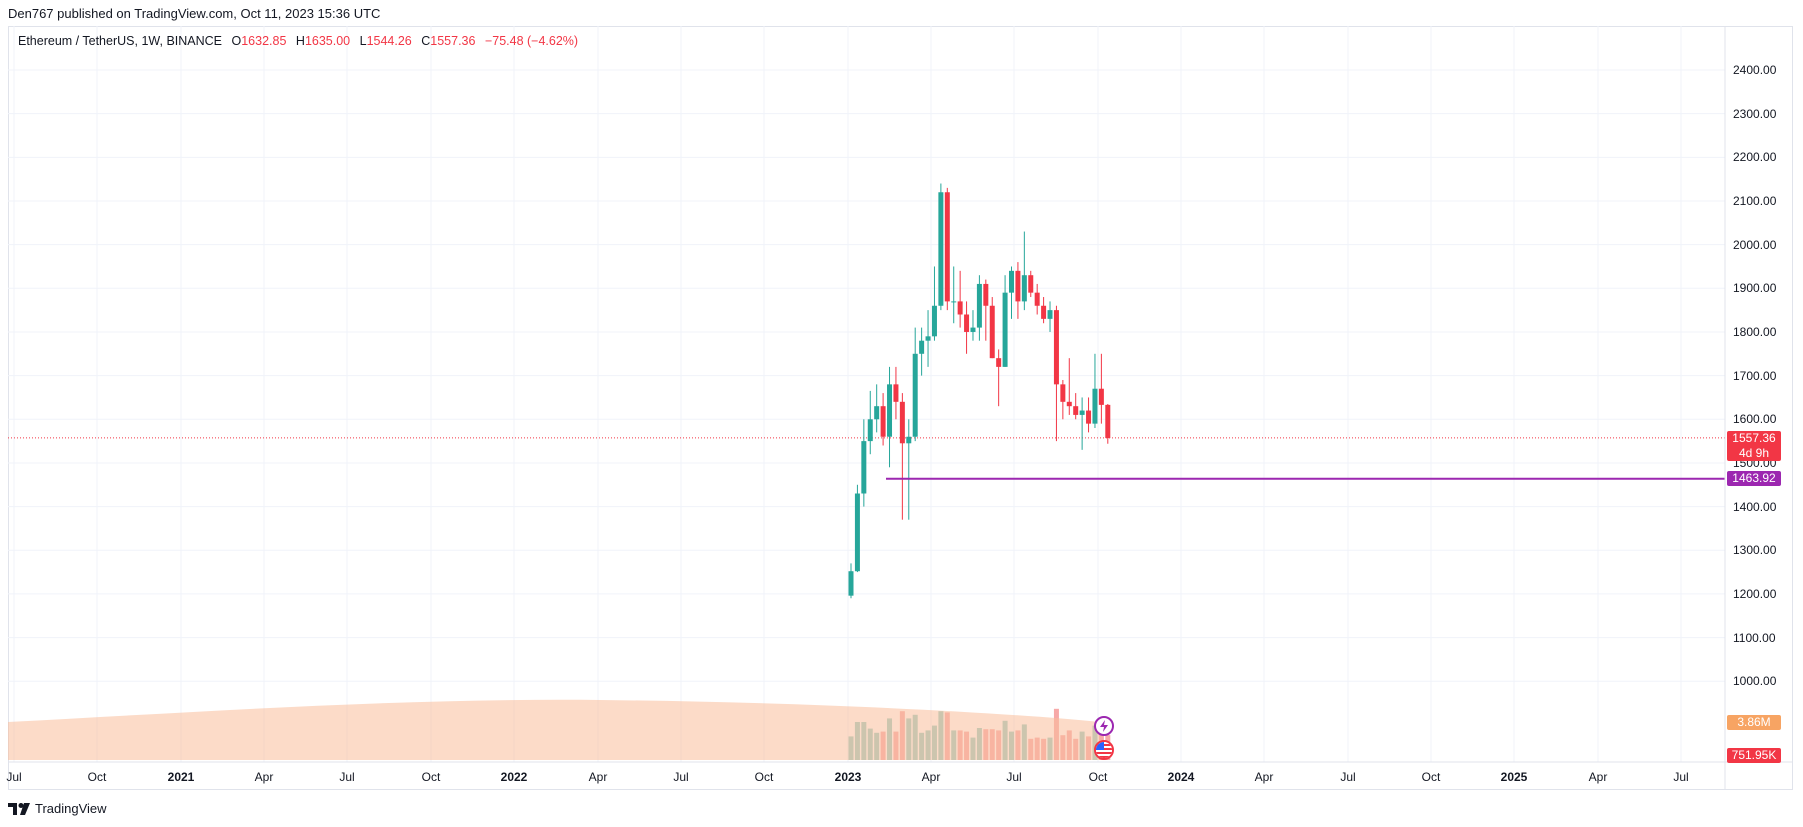 The image size is (1803, 827). What do you see at coordinates (1754, 437) in the screenshot?
I see `last-price-value: 1557.36` at bounding box center [1754, 437].